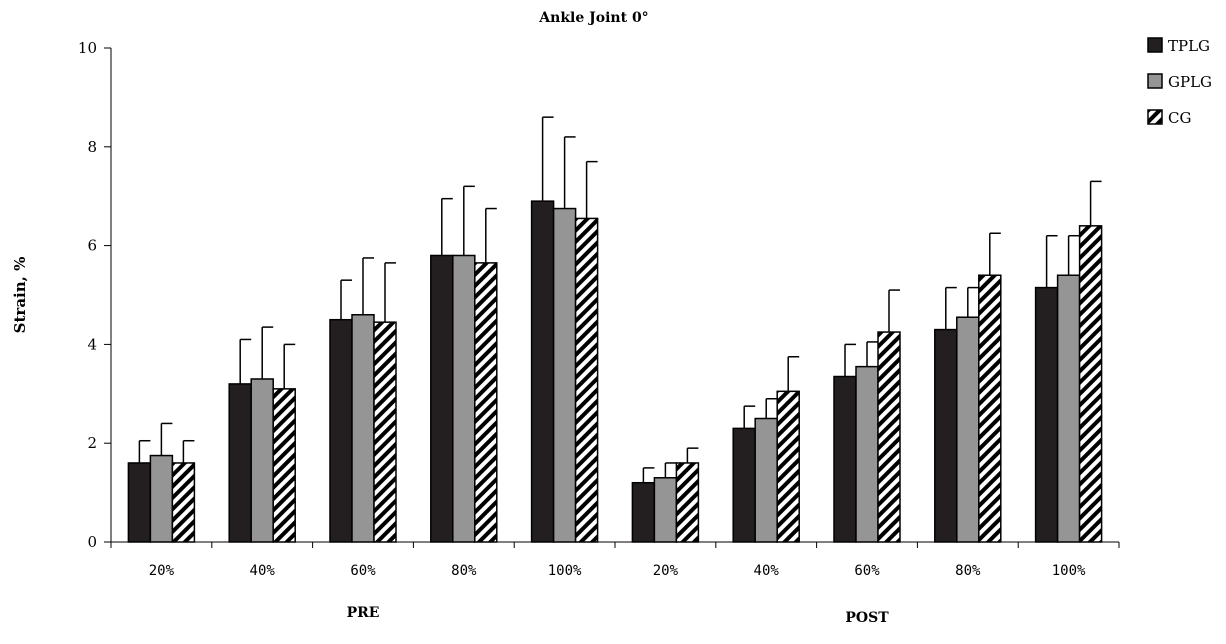 This screenshot has height=644, width=1226. I want to click on legend: TPLG GPLG CG, so click(1179, 82).